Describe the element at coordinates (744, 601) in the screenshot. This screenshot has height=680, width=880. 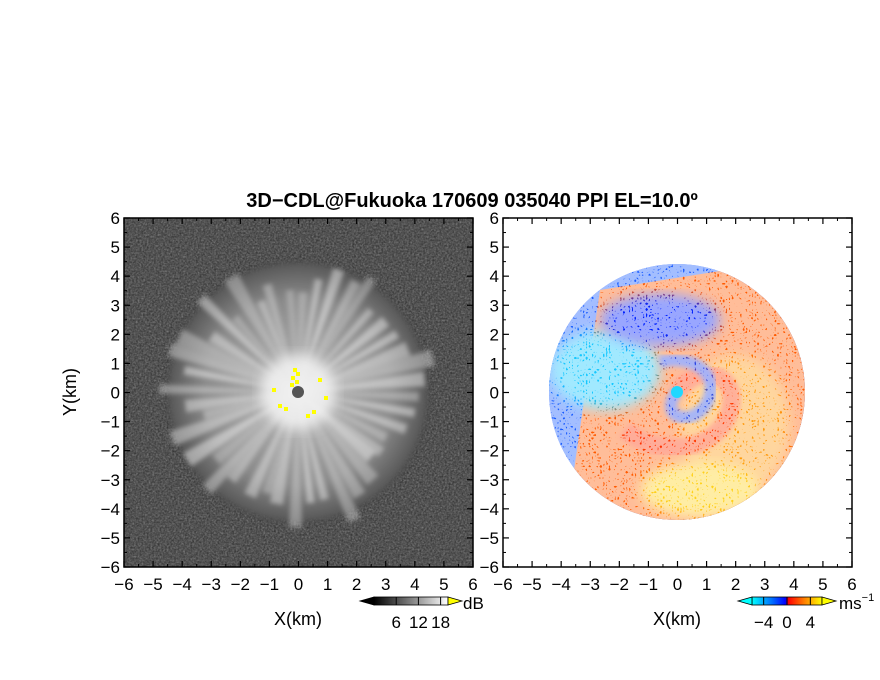
I see `right-colorbar-min-arrow` at that location.